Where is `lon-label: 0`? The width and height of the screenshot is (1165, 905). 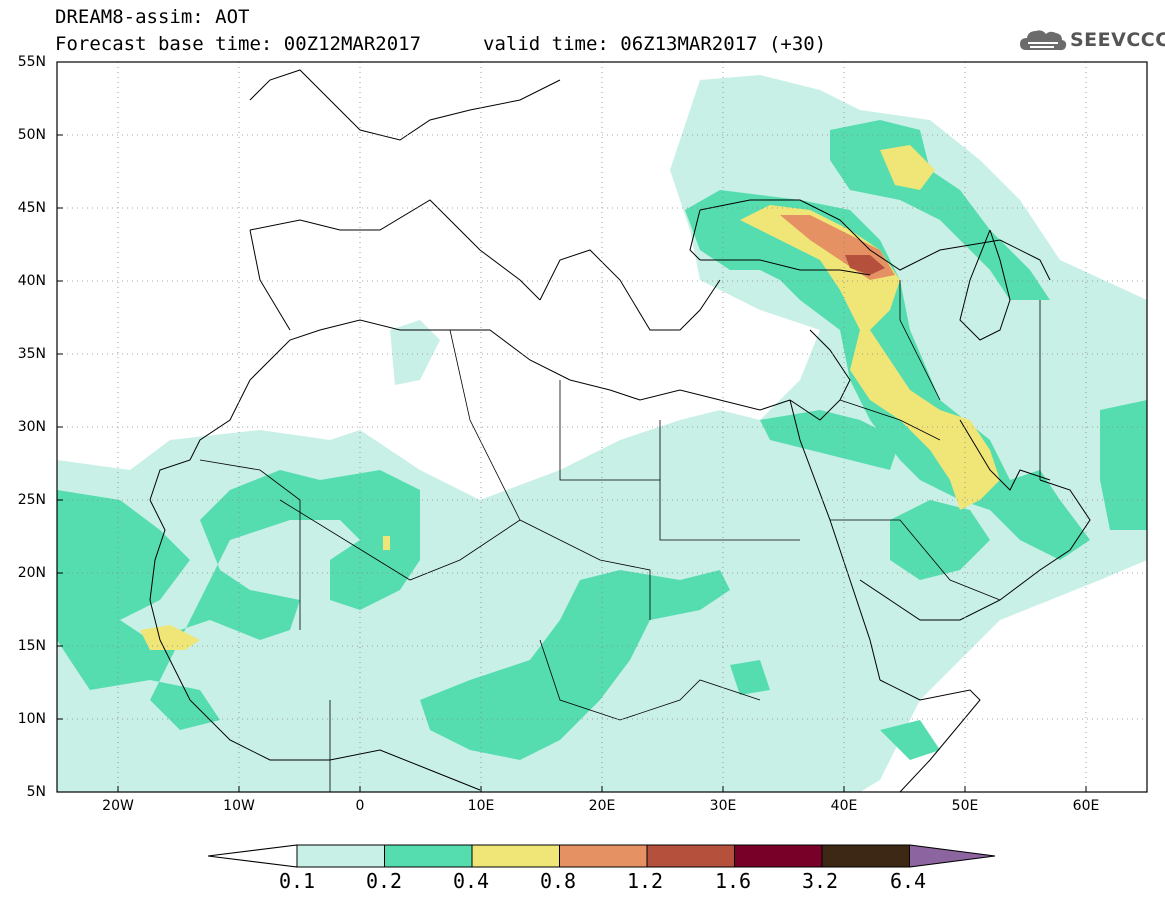 lon-label: 0 is located at coordinates (360, 806).